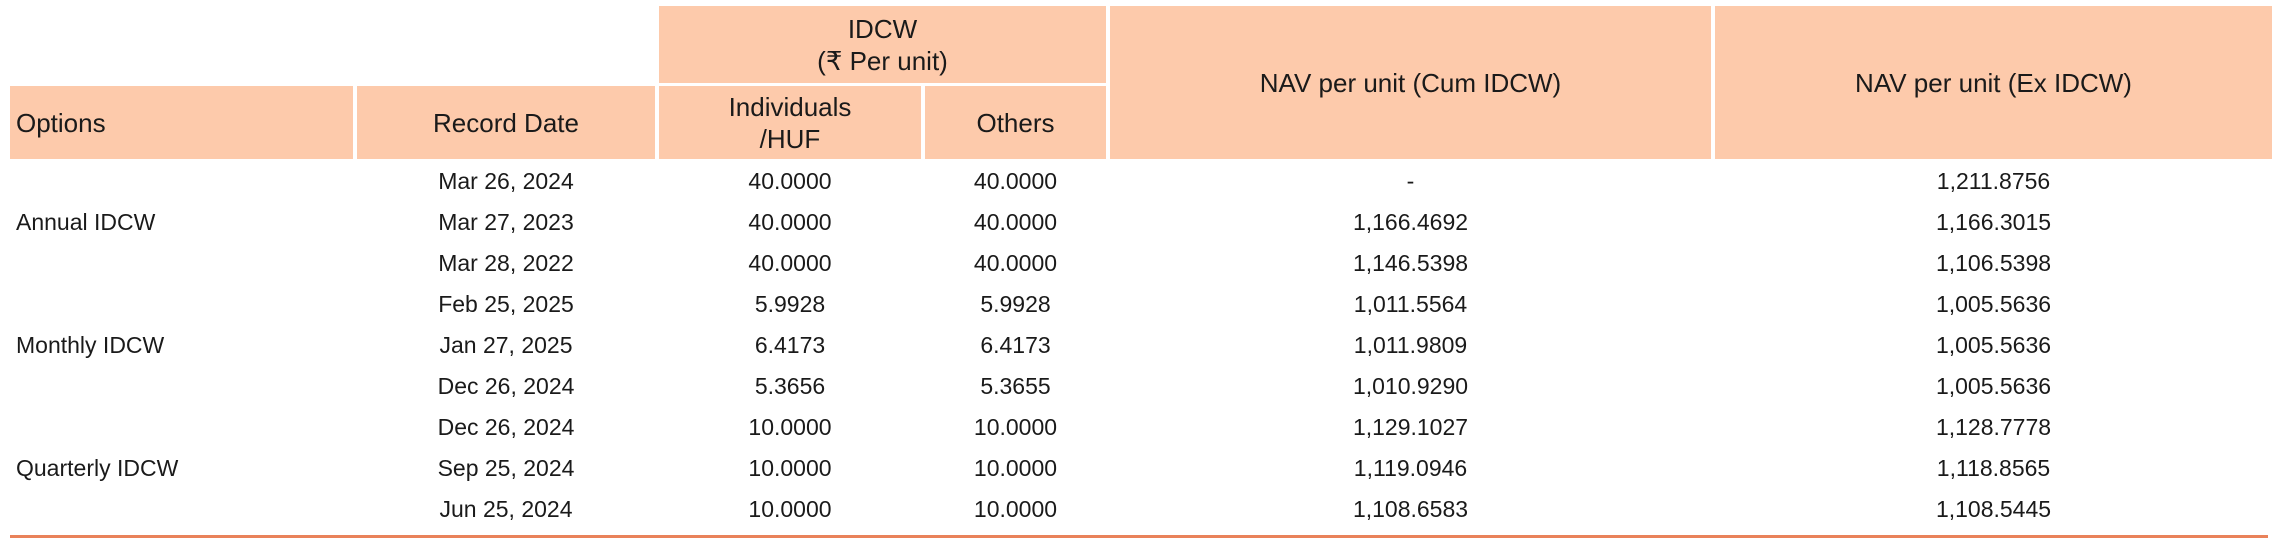  What do you see at coordinates (506, 508) in the screenshot?
I see `record-date-cell: Jun 25, 2024` at bounding box center [506, 508].